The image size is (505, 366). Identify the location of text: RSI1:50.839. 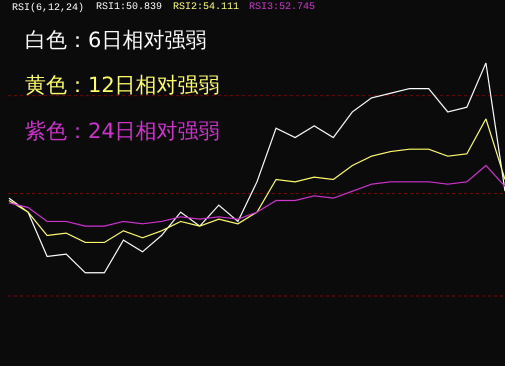
(129, 7).